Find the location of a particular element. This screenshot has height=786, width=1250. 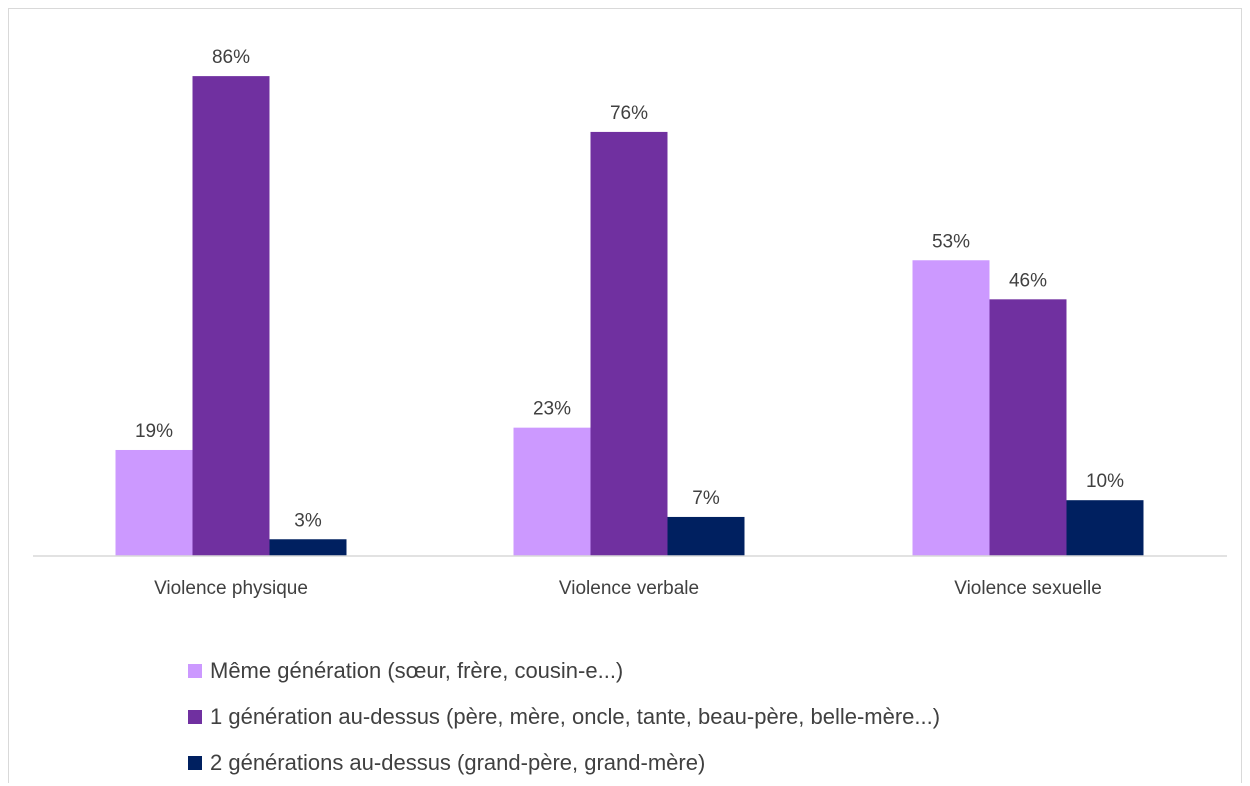

bar-series2-cat2 is located at coordinates (1105, 528).